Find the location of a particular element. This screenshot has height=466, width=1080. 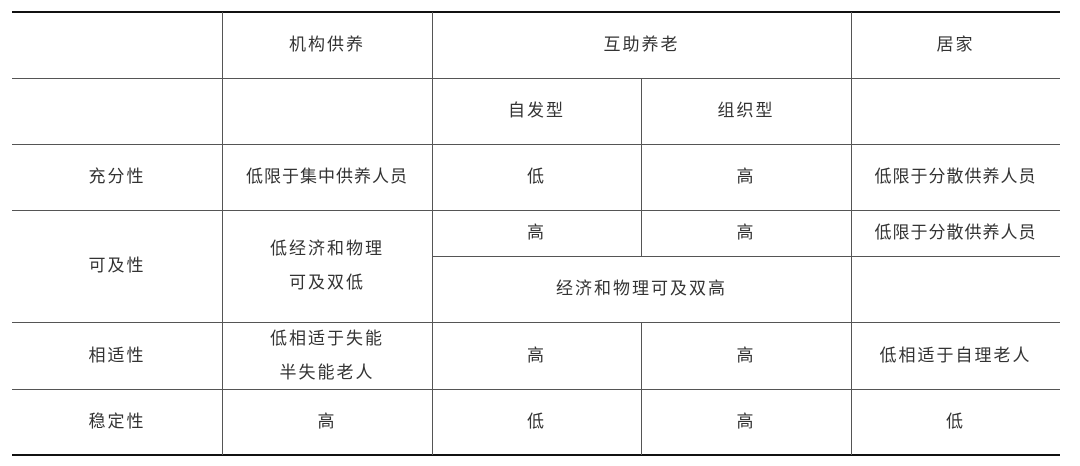

header-home: 居家 is located at coordinates (955, 45).